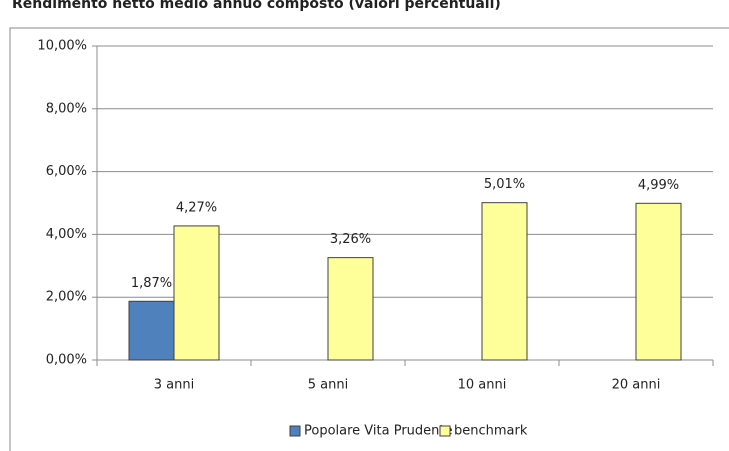 The image size is (729, 451). Describe the element at coordinates (151, 283) in the screenshot. I see `data-label: 1,87%` at that location.